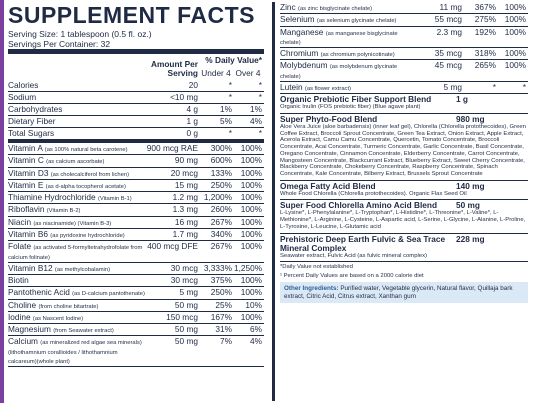 The width and height of the screenshot is (533, 403). Describe the element at coordinates (63, 211) in the screenshot. I see `nutrient-note: (Vitamin B-2)` at that location.